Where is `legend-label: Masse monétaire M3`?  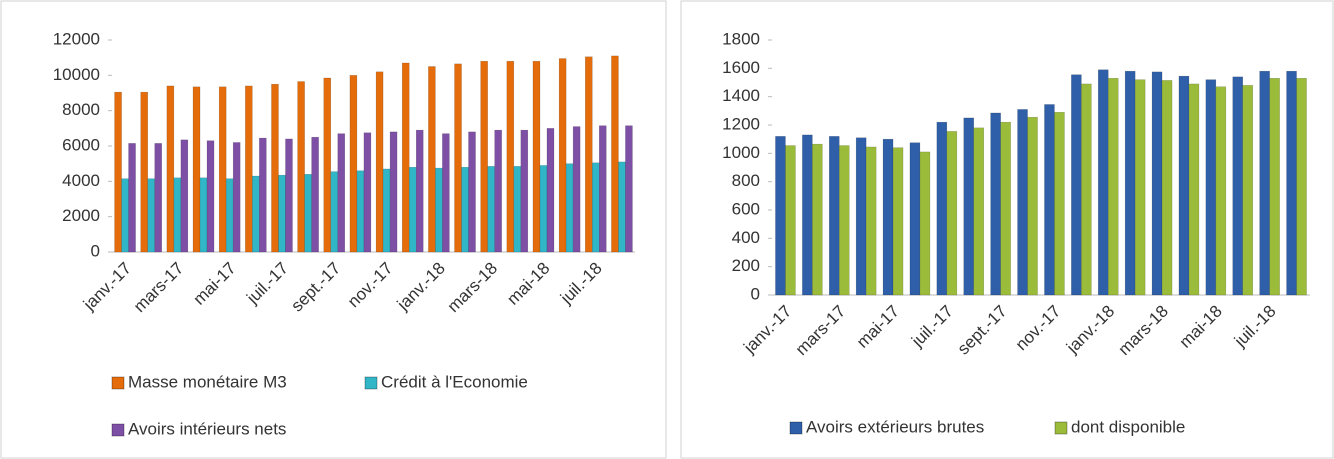 legend-label: Masse monétaire M3 is located at coordinates (207, 381).